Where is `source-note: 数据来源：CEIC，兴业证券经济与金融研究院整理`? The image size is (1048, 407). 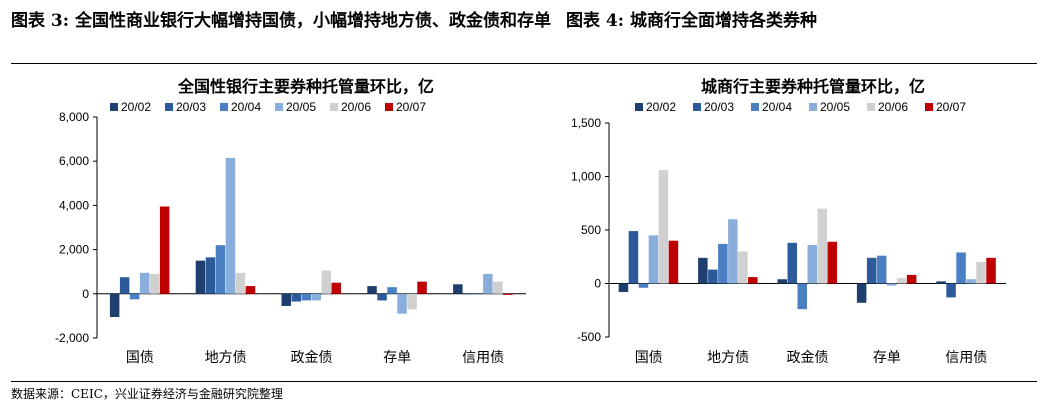
source-note: 数据来源：CEIC，兴业证券经济与金融研究院整理 is located at coordinates (147, 394).